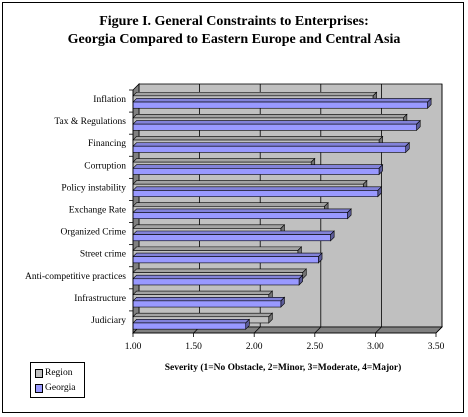 Image resolution: width=468 pixels, height=417 pixels. I want to click on category-label: Financing, so click(107, 144).